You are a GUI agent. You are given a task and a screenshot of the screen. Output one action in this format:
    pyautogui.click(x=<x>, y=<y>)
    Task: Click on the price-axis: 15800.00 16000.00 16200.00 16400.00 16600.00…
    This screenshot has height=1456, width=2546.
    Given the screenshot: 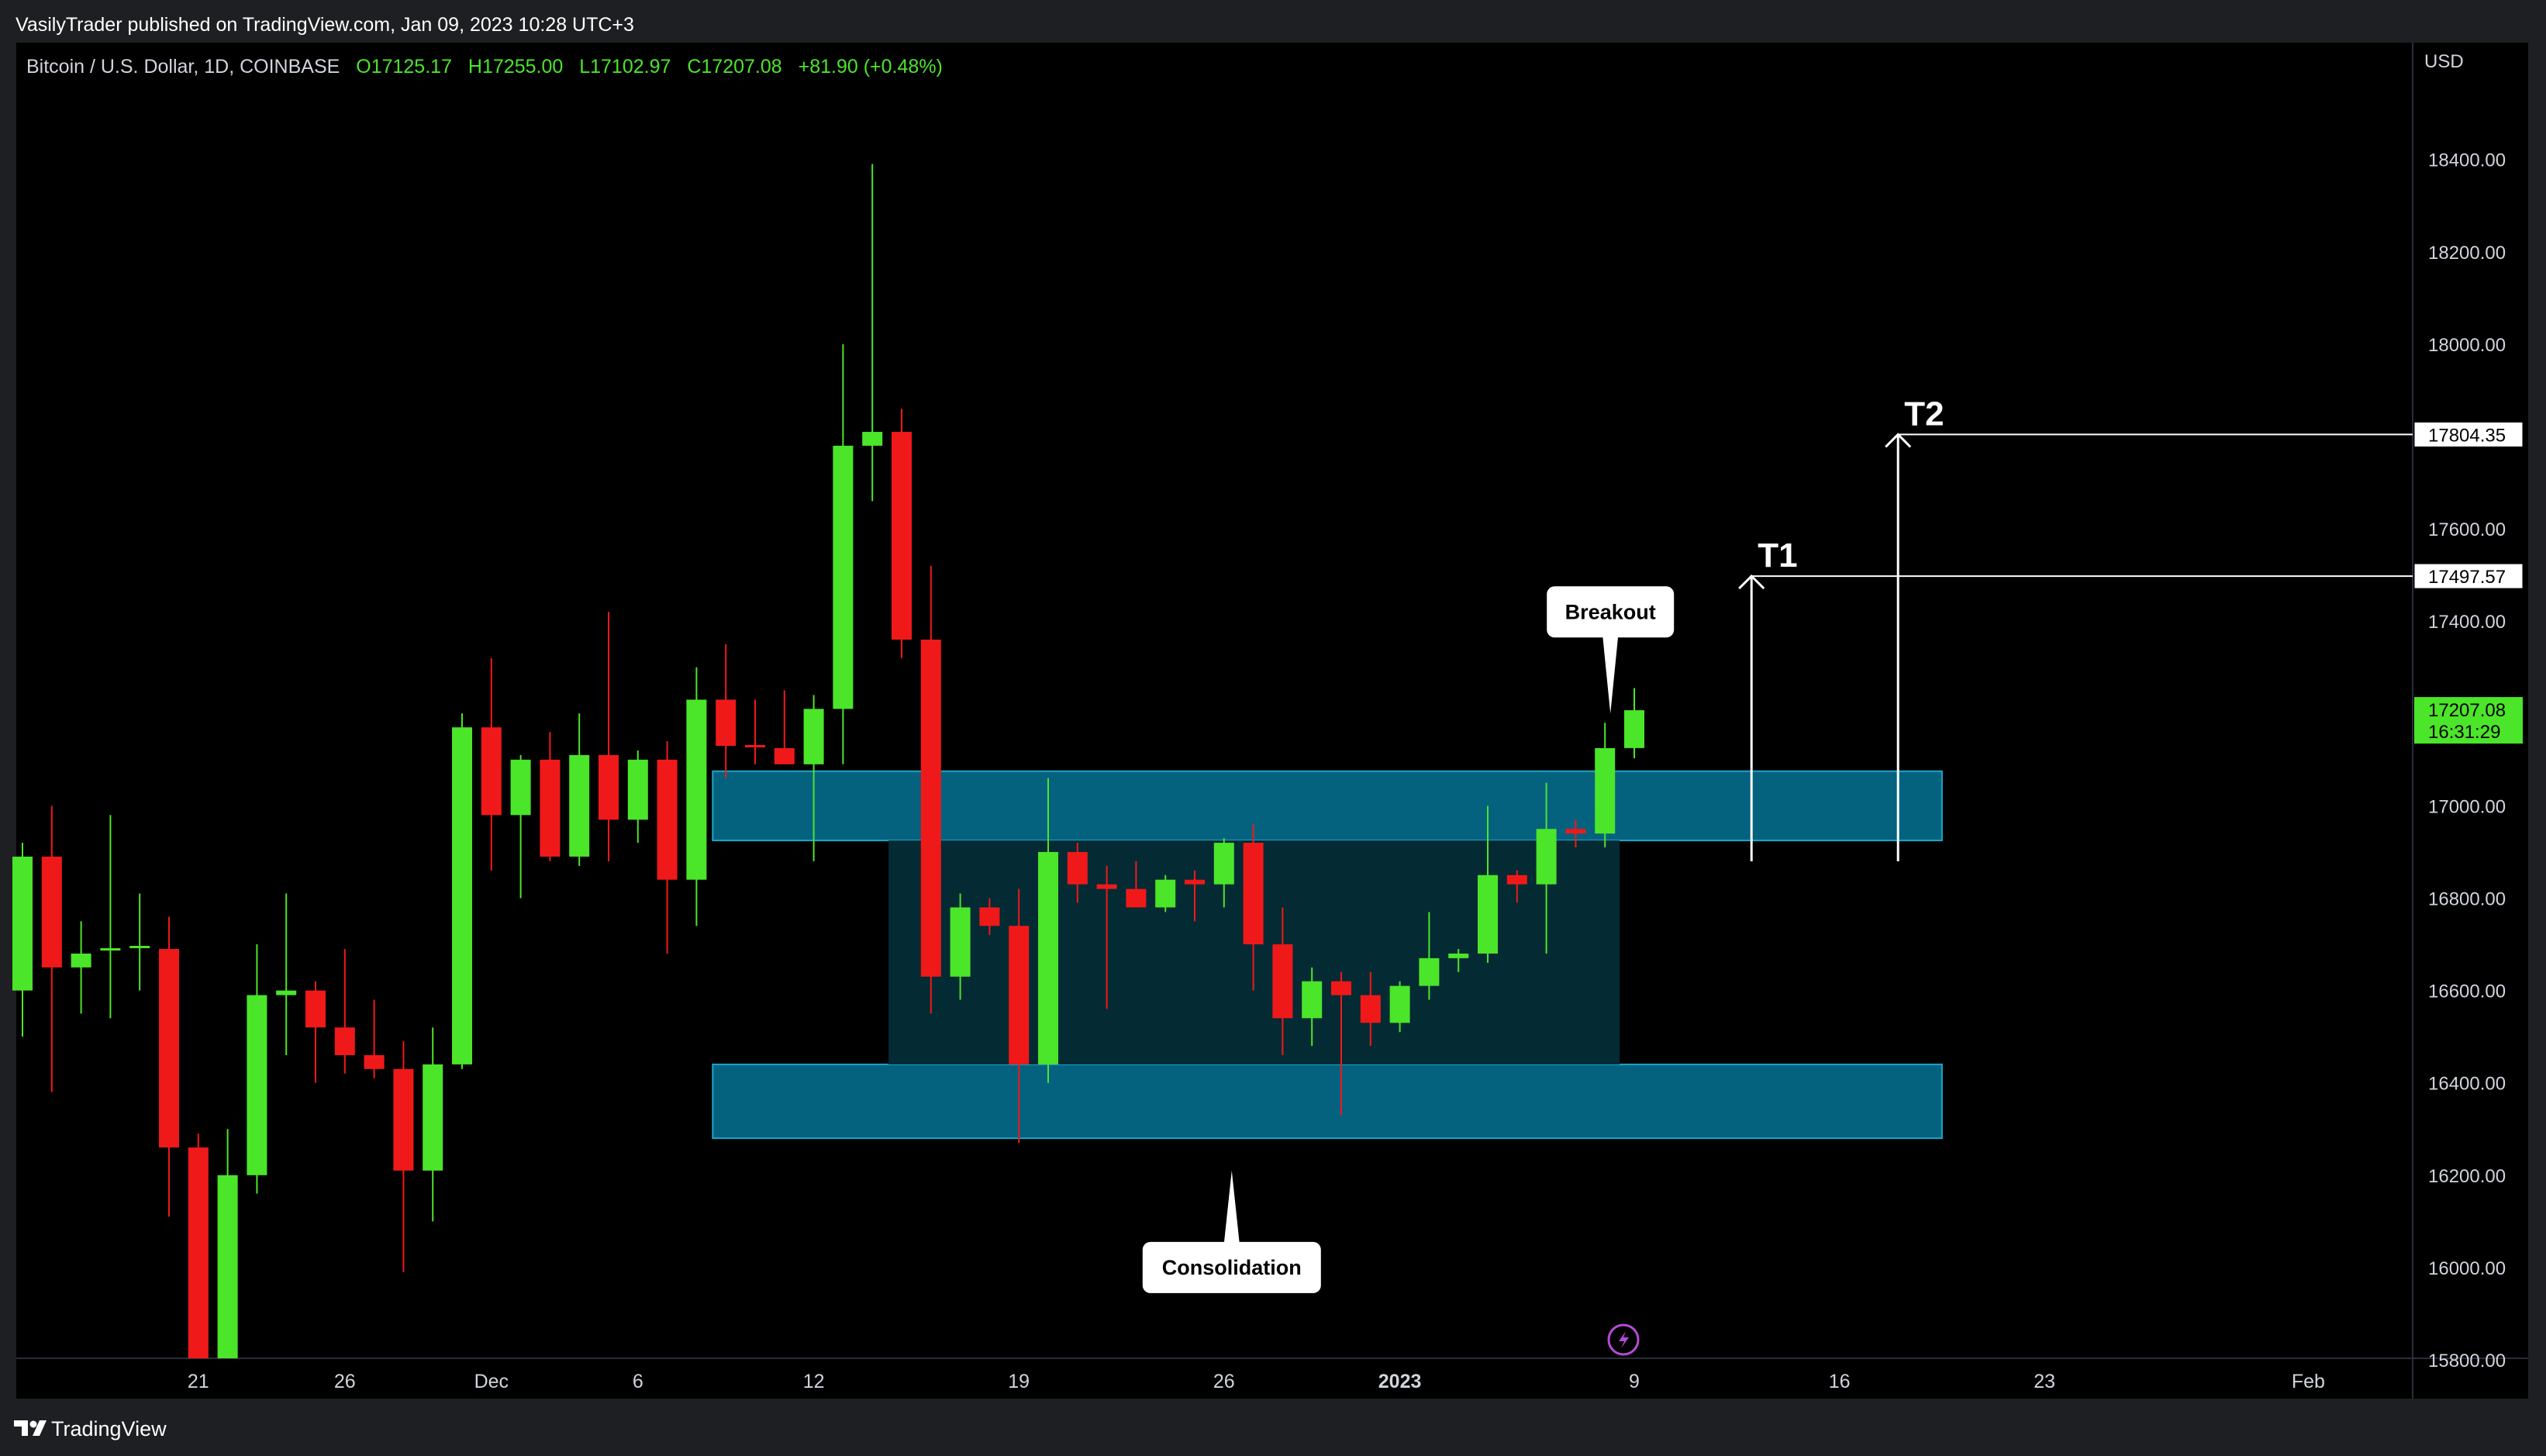 What is the action you would take?
    pyautogui.click(x=2468, y=761)
    